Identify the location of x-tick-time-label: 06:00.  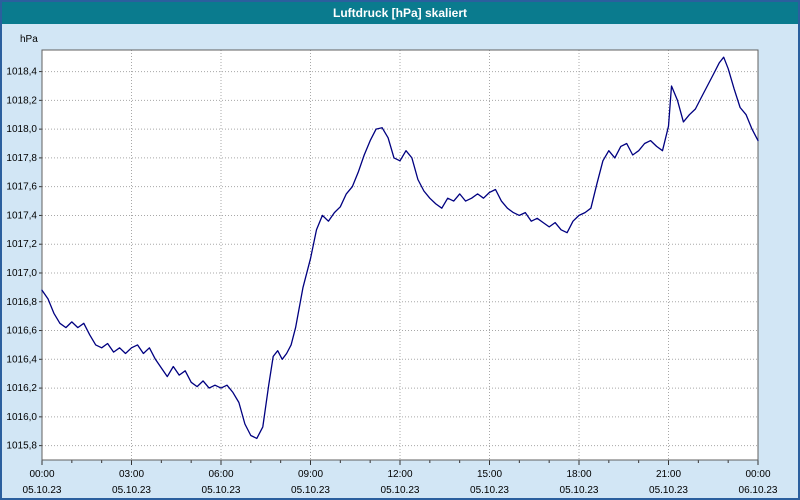
(220, 474).